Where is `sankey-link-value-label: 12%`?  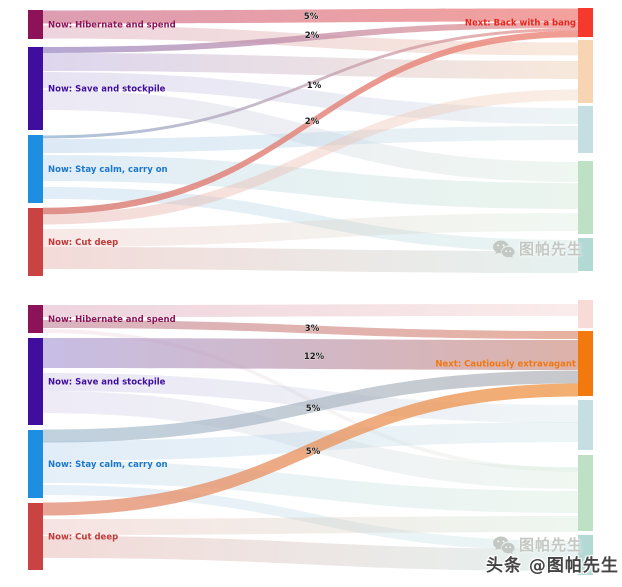
sankey-link-value-label: 12% is located at coordinates (314, 357).